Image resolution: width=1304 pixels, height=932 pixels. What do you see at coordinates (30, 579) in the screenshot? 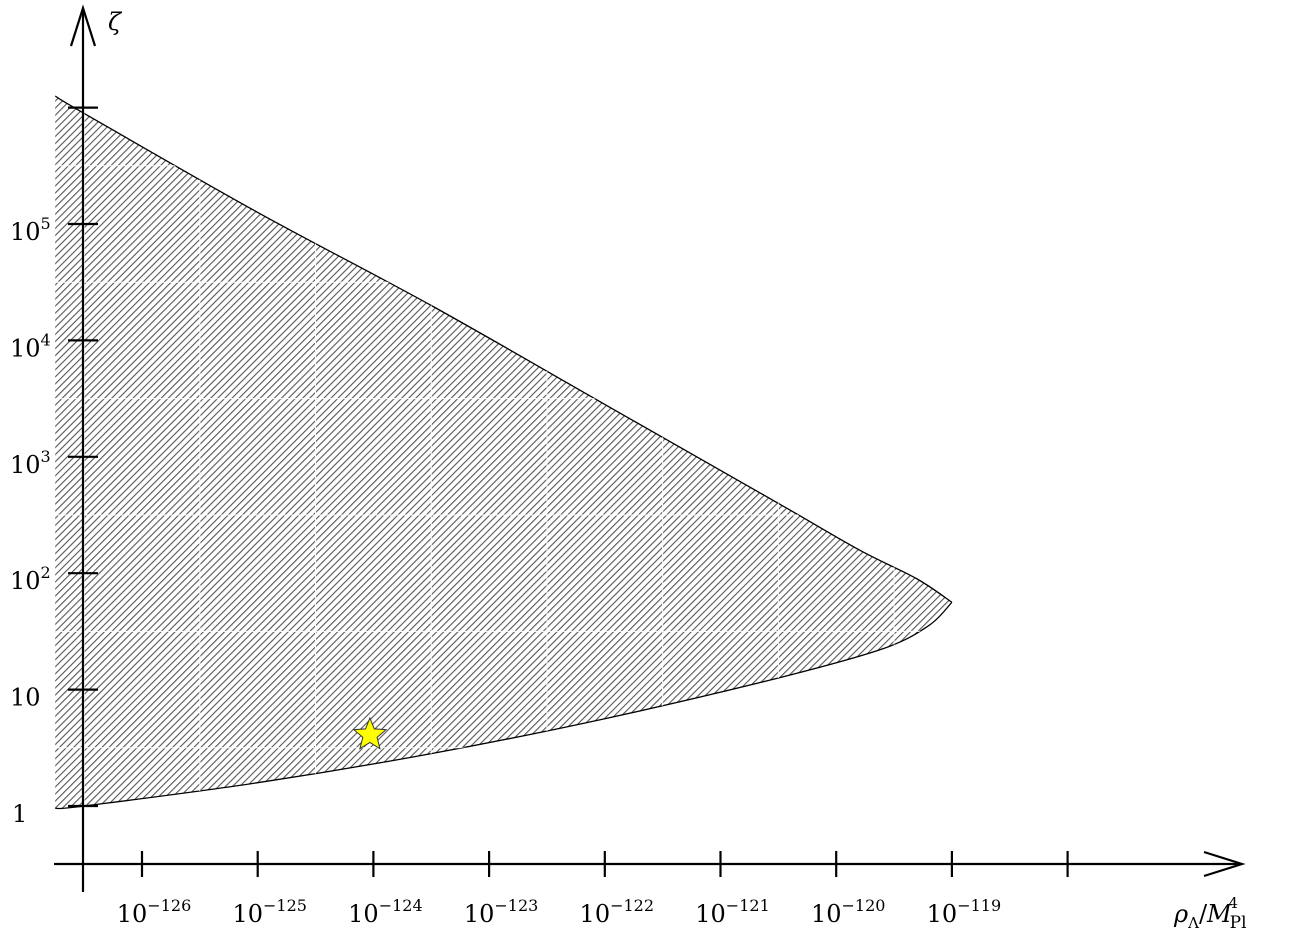
I see `y-tick-label: 10²` at bounding box center [30, 579].